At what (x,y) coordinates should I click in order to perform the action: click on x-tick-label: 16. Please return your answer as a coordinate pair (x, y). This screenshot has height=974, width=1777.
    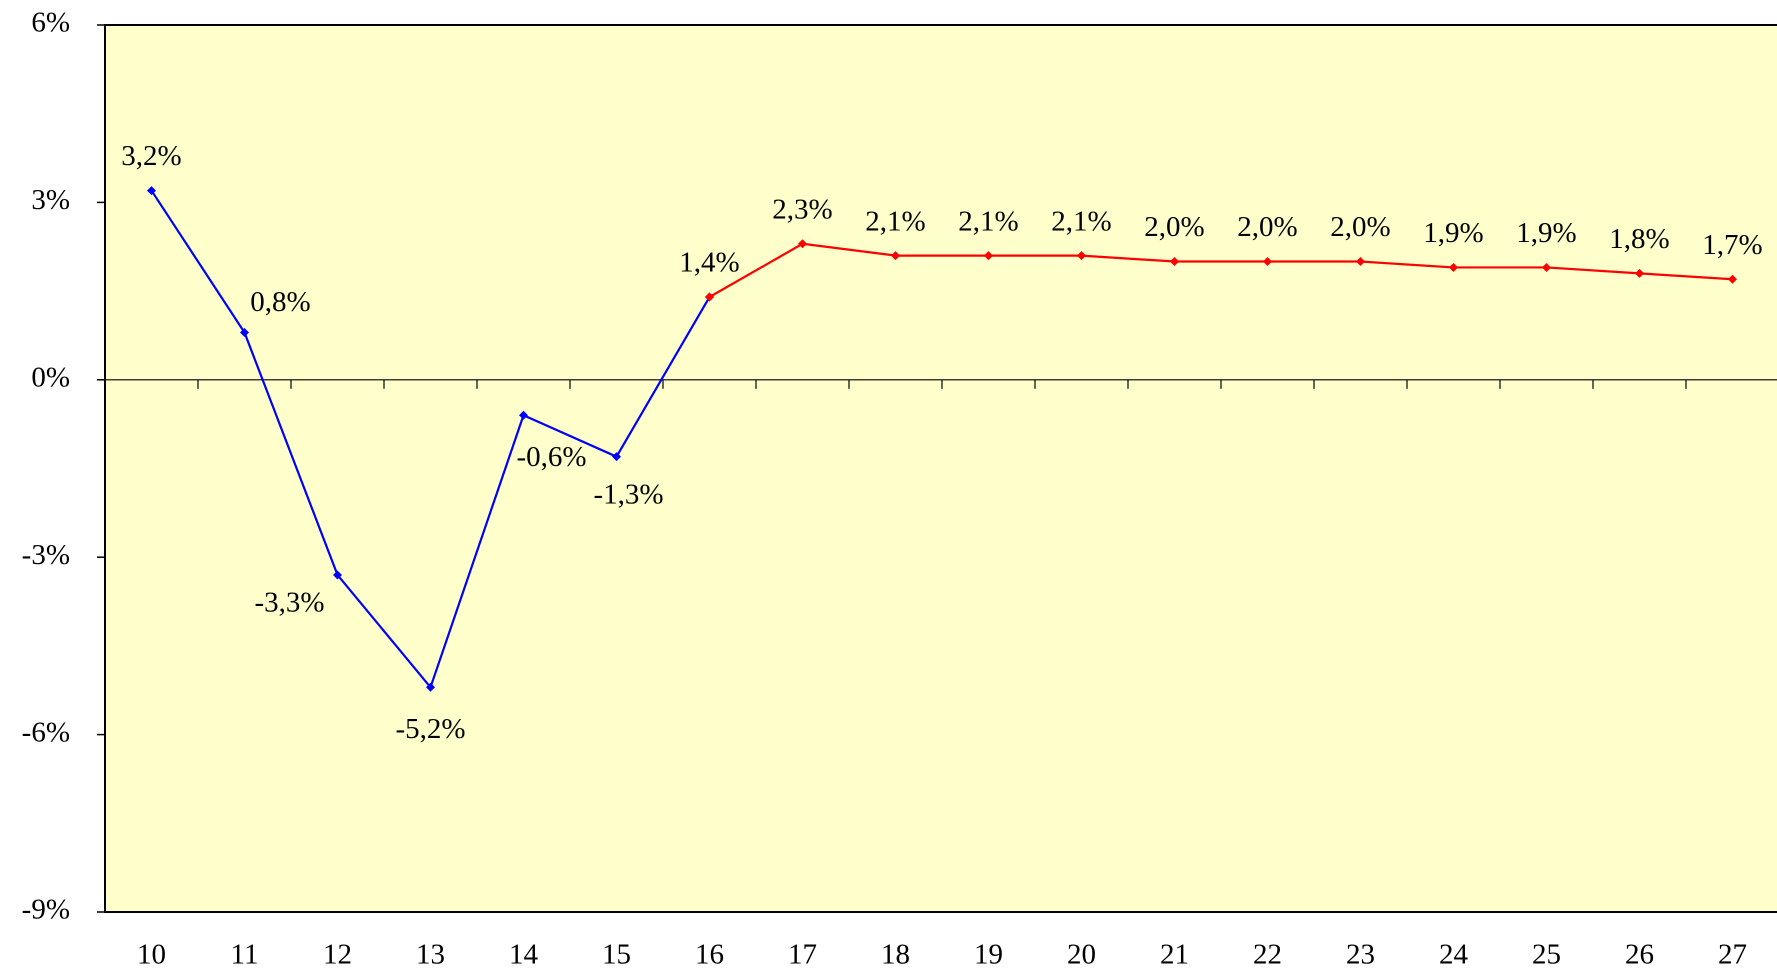
    Looking at the image, I should click on (709, 955).